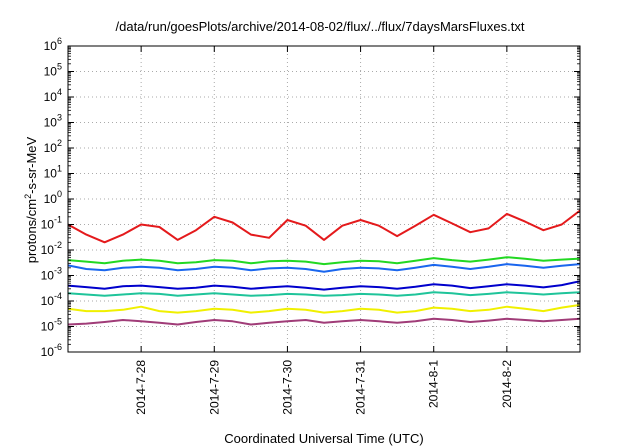 This screenshot has height=448, width=640. Describe the element at coordinates (434, 384) in the screenshot. I see `x-tick-label: 2014-8-1` at that location.